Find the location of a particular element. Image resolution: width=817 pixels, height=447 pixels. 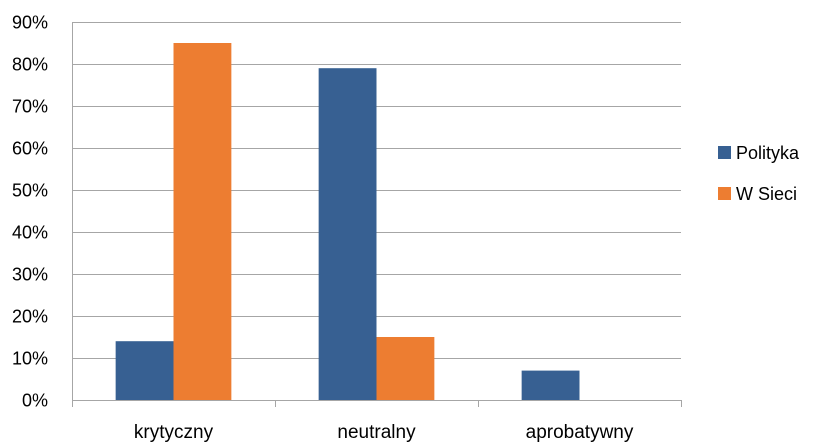

y-tick-label: 30% is located at coordinates (30, 275).